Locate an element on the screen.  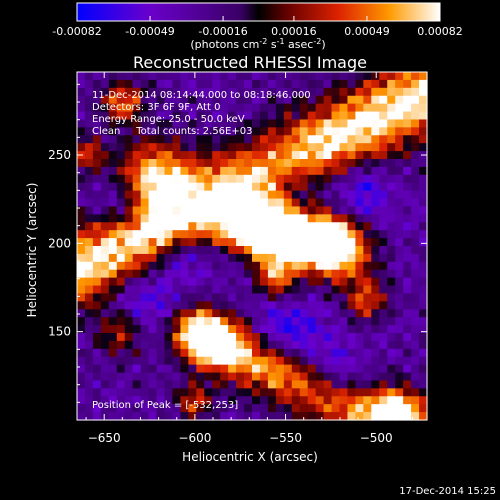
y-tick-label: 150 is located at coordinates (59, 332).